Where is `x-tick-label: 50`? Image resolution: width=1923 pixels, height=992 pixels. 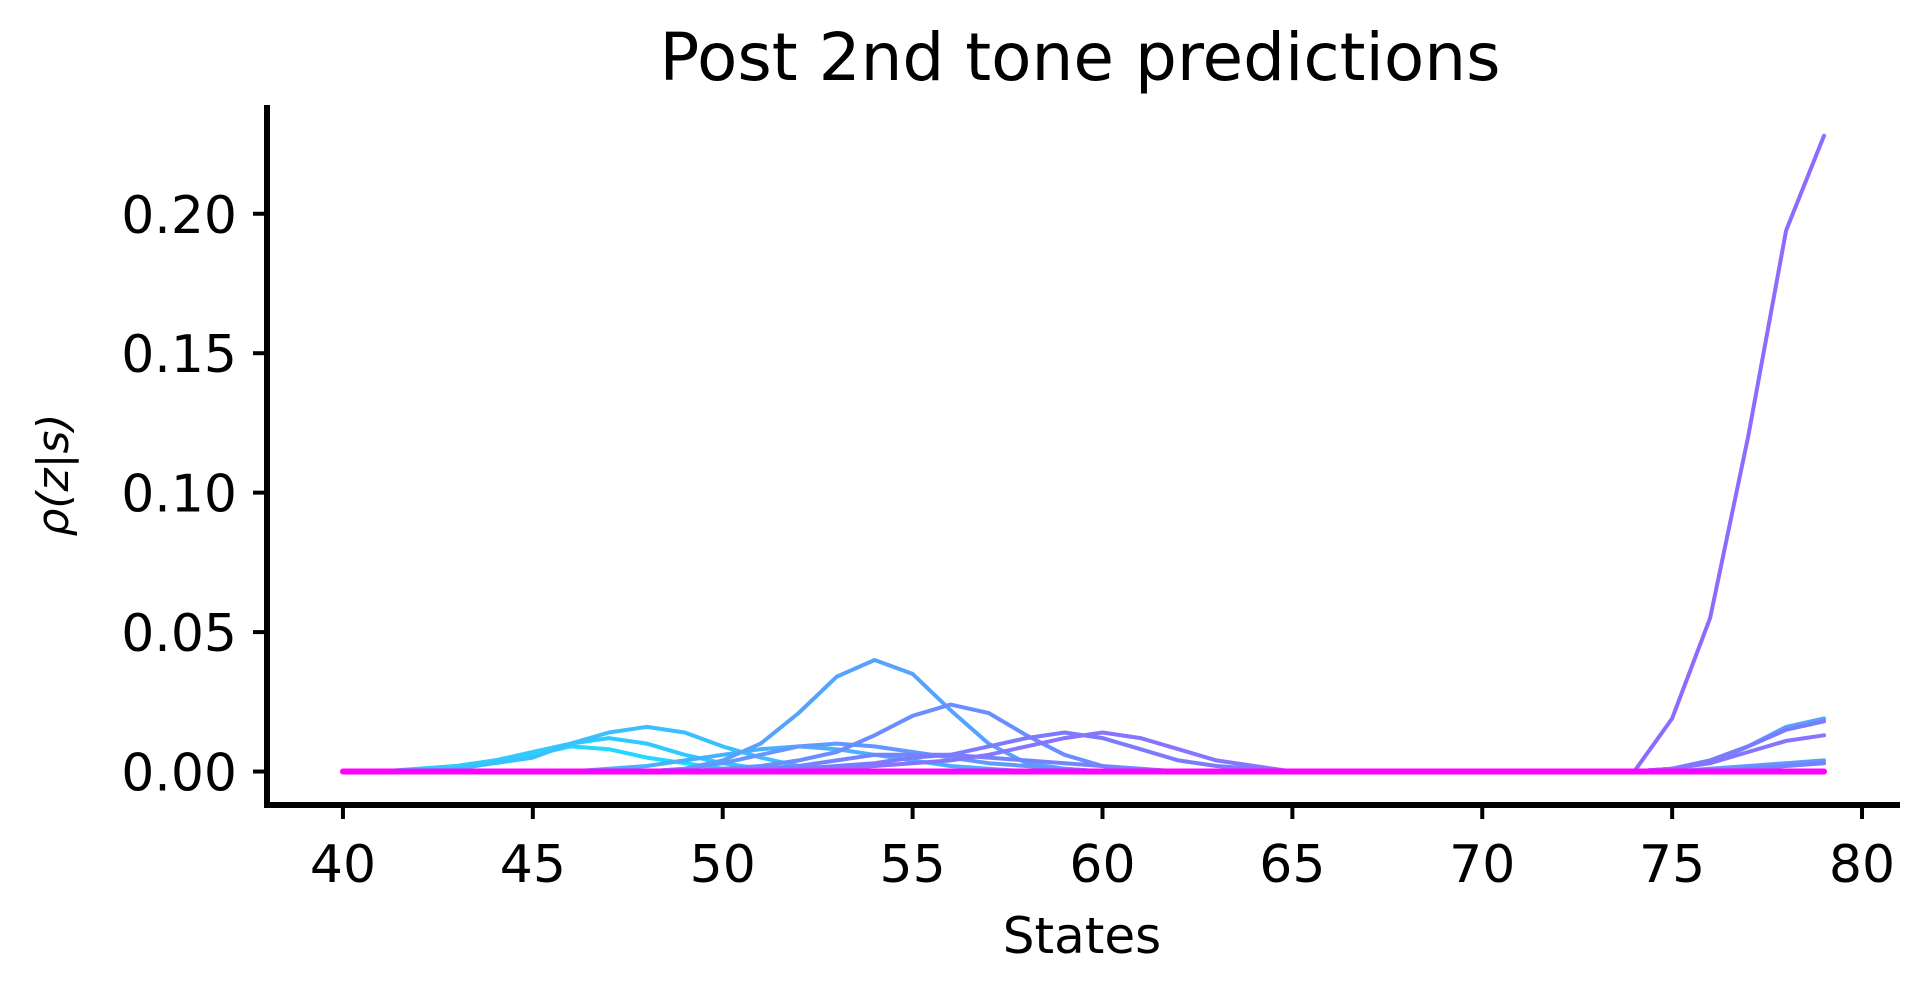
x-tick-label: 50 is located at coordinates (723, 865).